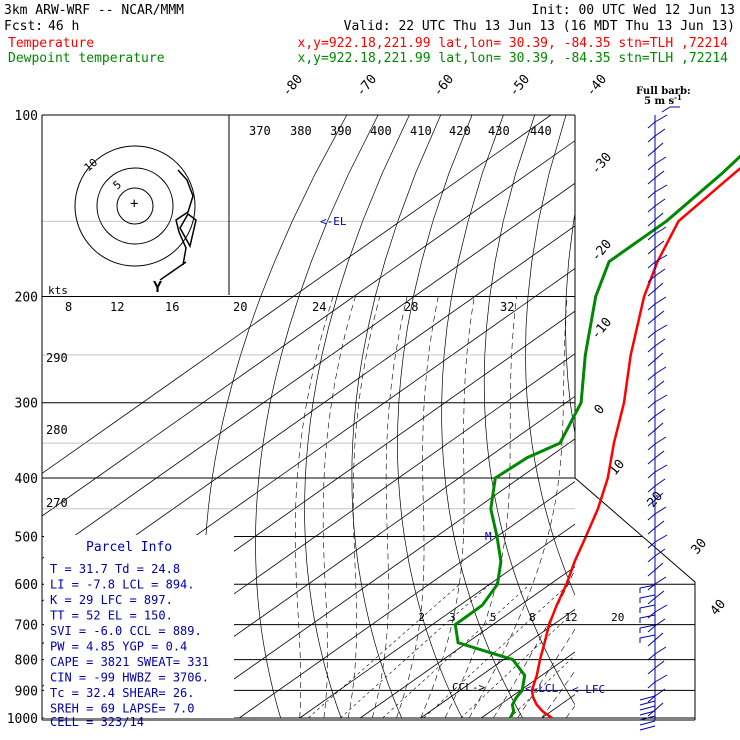 Image resolution: width=740 pixels, height=740 pixels. What do you see at coordinates (341, 131) in the screenshot?
I see `theta-label: 390` at bounding box center [341, 131].